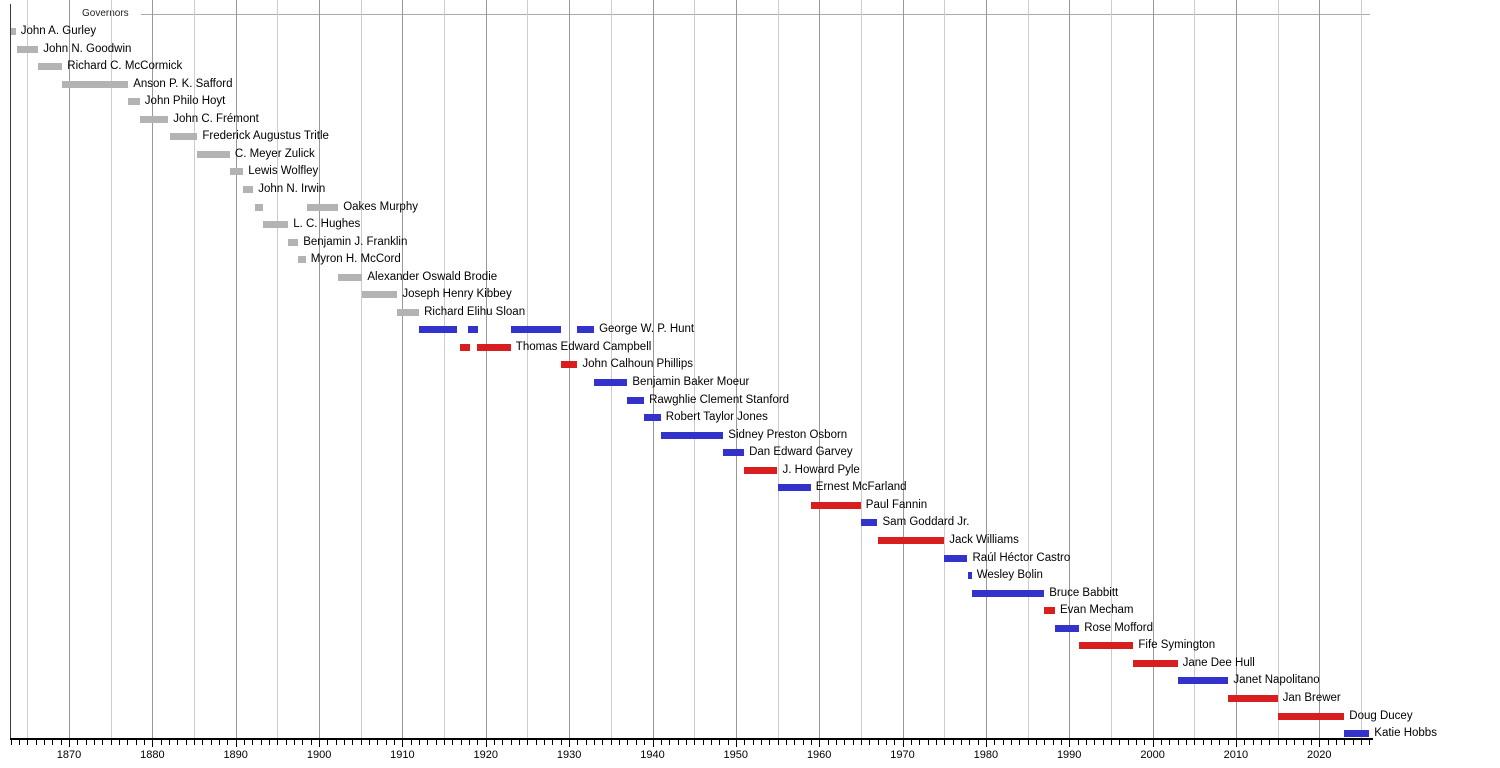 The image size is (1500, 768). I want to click on governor-name: Ernest McFarland, so click(861, 487).